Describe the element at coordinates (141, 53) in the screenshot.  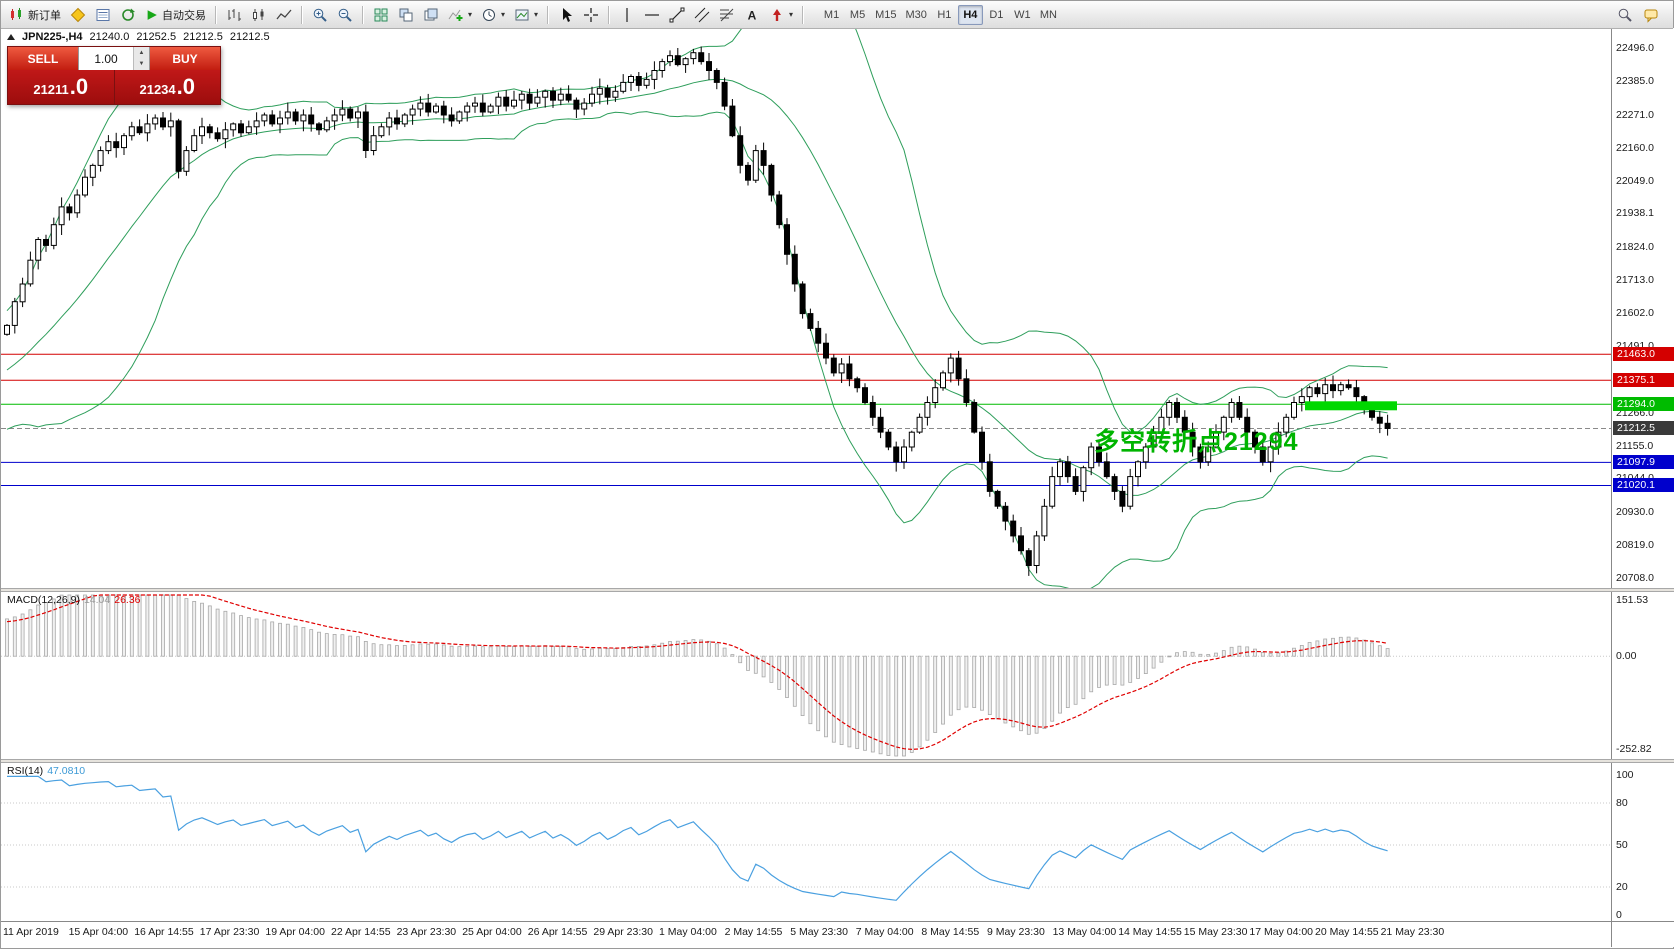
I see `volume-up-button: ▲` at that location.